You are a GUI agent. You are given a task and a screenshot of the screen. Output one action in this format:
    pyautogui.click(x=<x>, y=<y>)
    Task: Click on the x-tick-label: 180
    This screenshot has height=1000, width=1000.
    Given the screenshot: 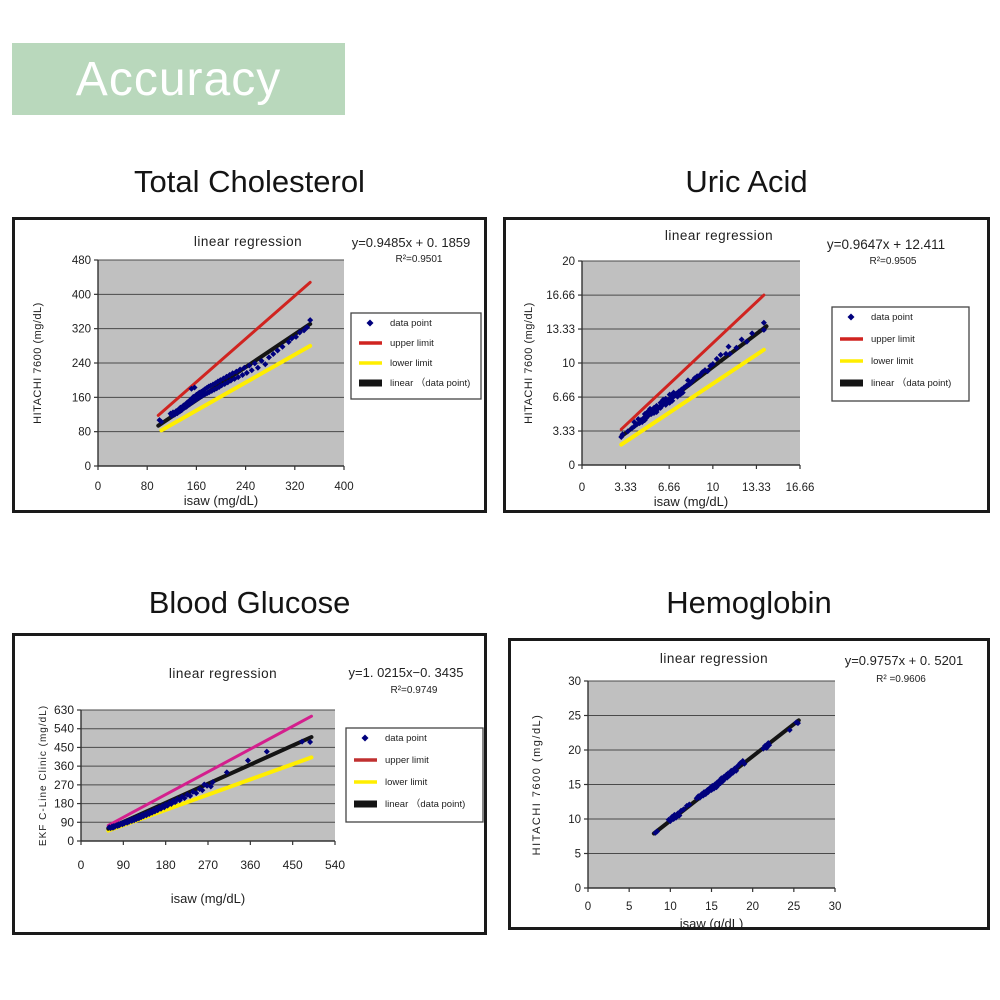 What is the action you would take?
    pyautogui.click(x=166, y=865)
    